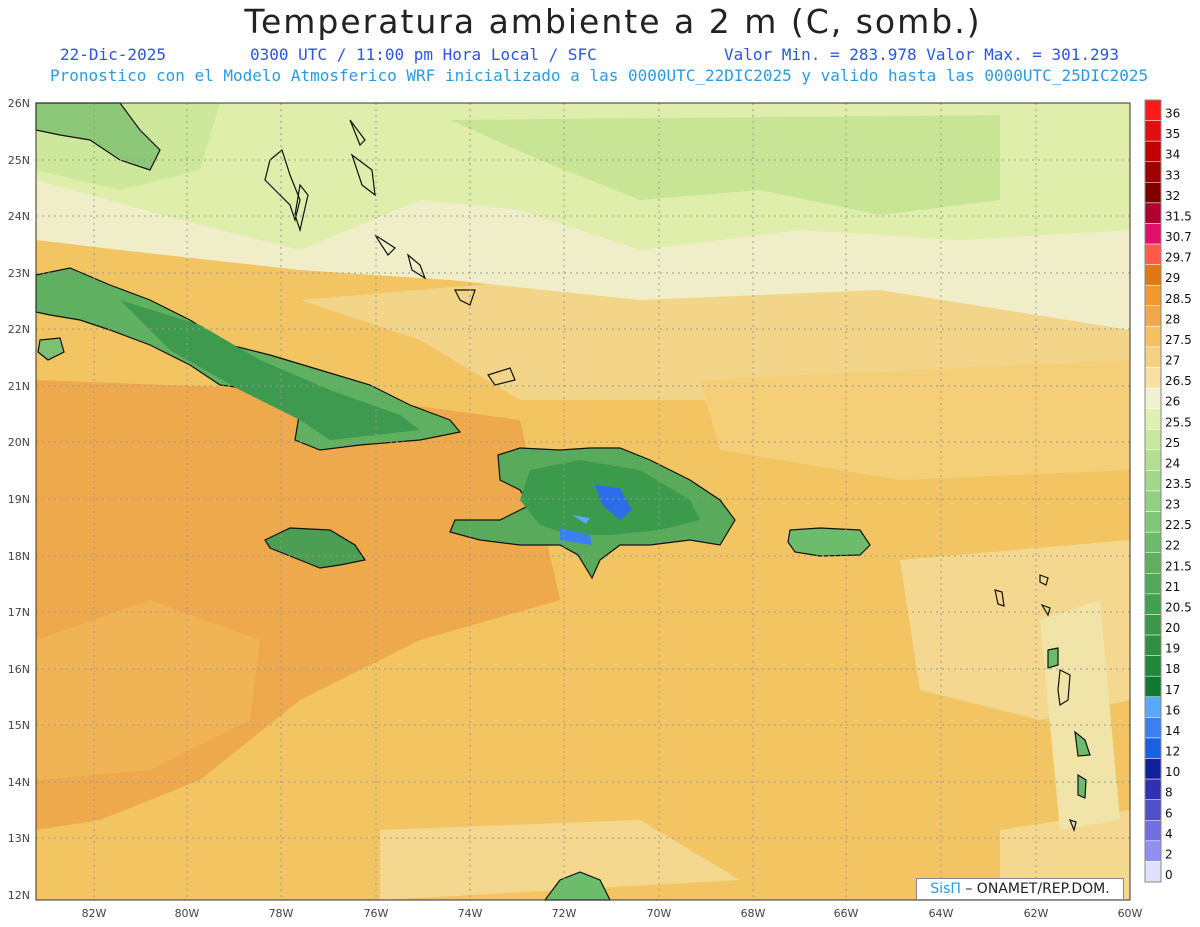 The height and width of the screenshot is (927, 1200). What do you see at coordinates (1172, 319) in the screenshot?
I see `colorbar-label: 28` at bounding box center [1172, 319].